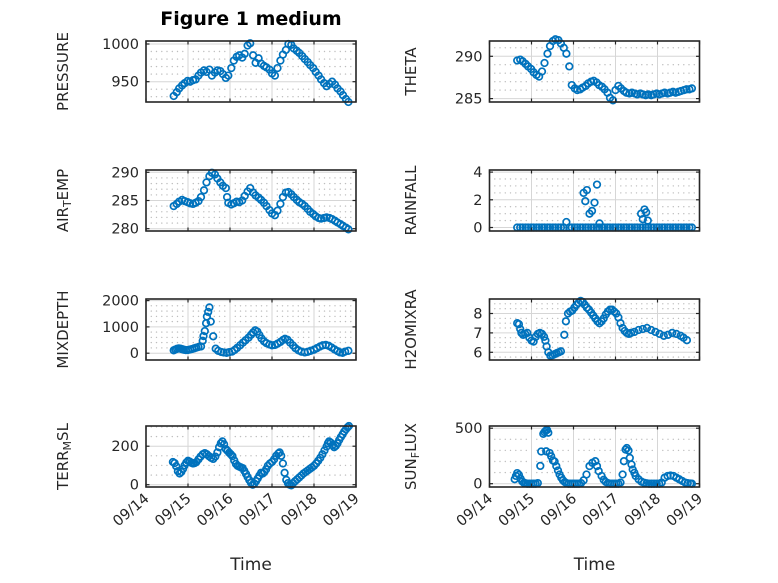  I want to click on y-tick-label: 4, so click(477, 173).